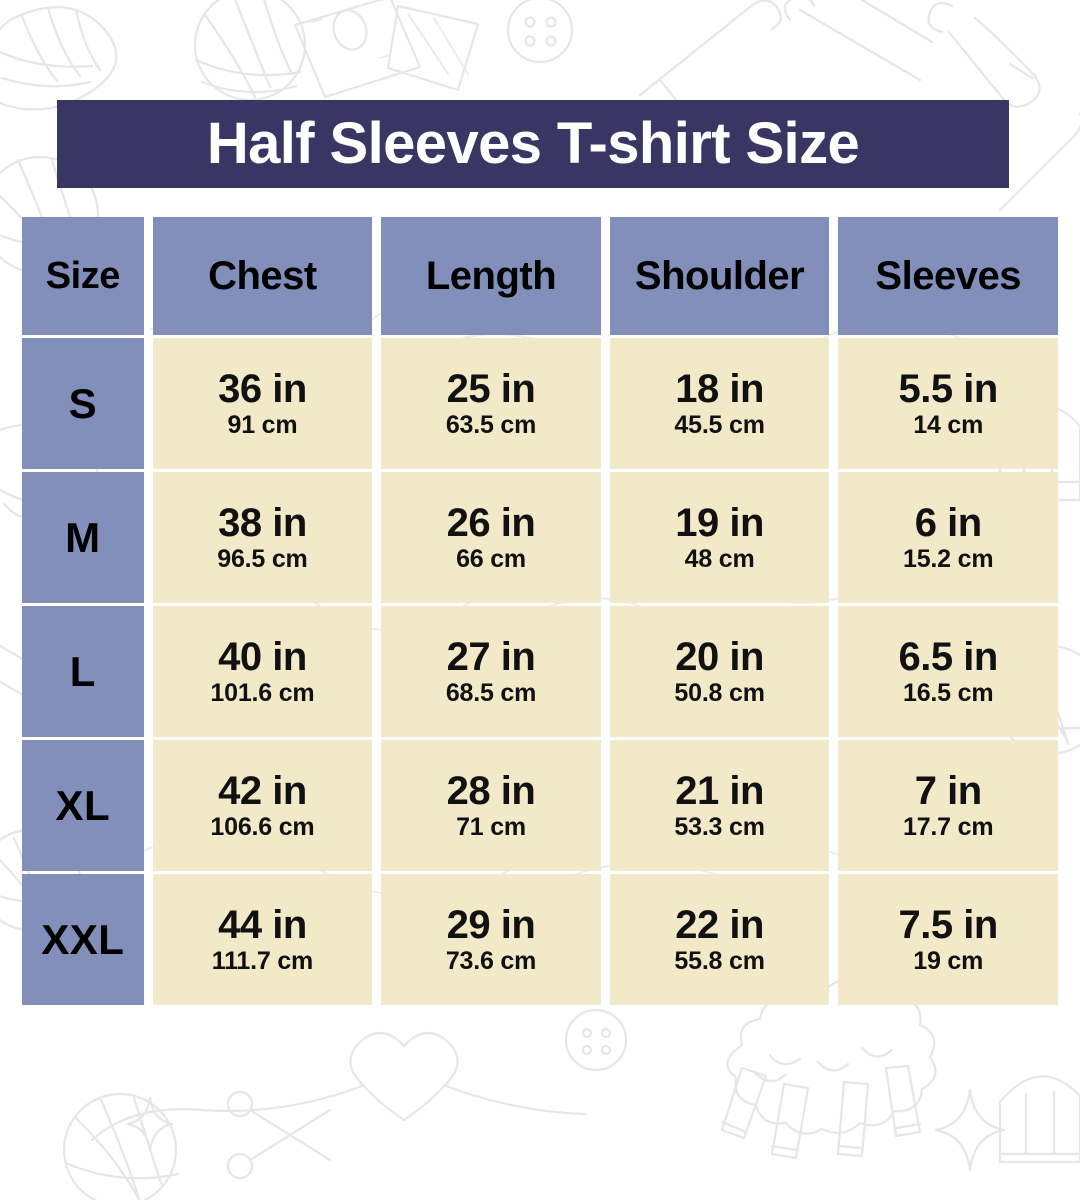  I want to click on measurement-cell-inner: 6.5 in 16.5 cm, so click(948, 671).